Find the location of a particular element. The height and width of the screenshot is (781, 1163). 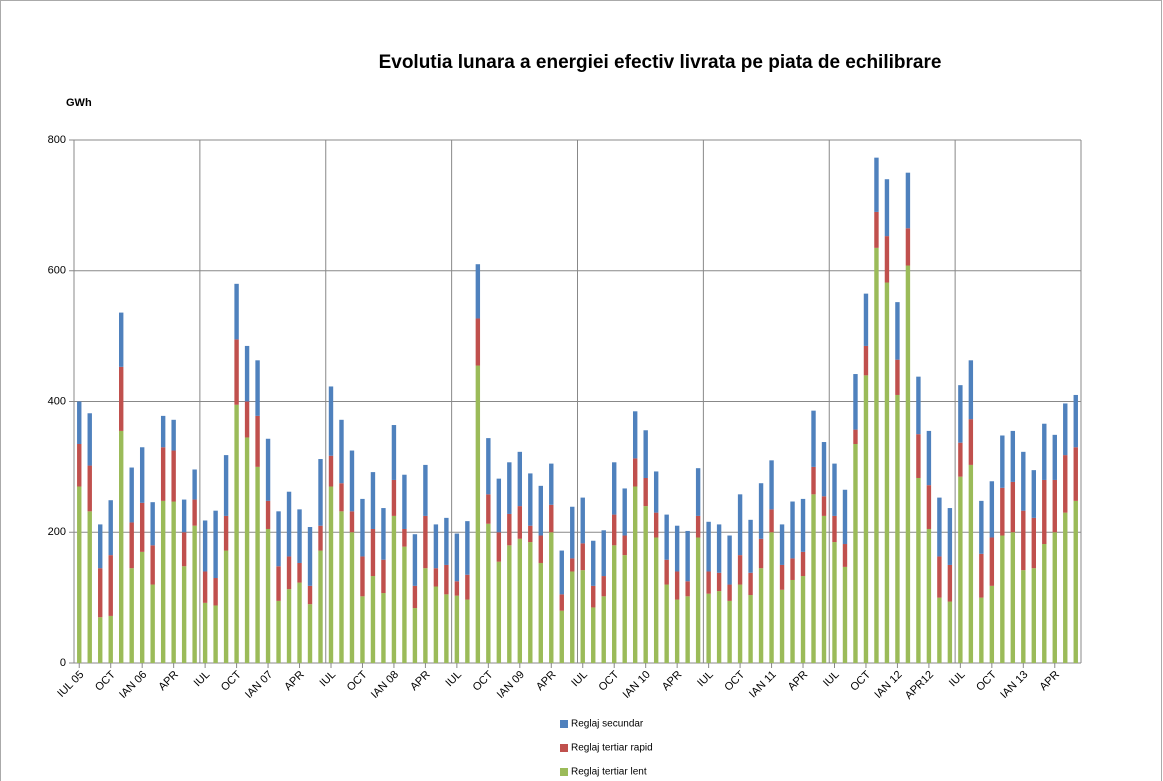

y-tick-label: 800 is located at coordinates (57, 140).